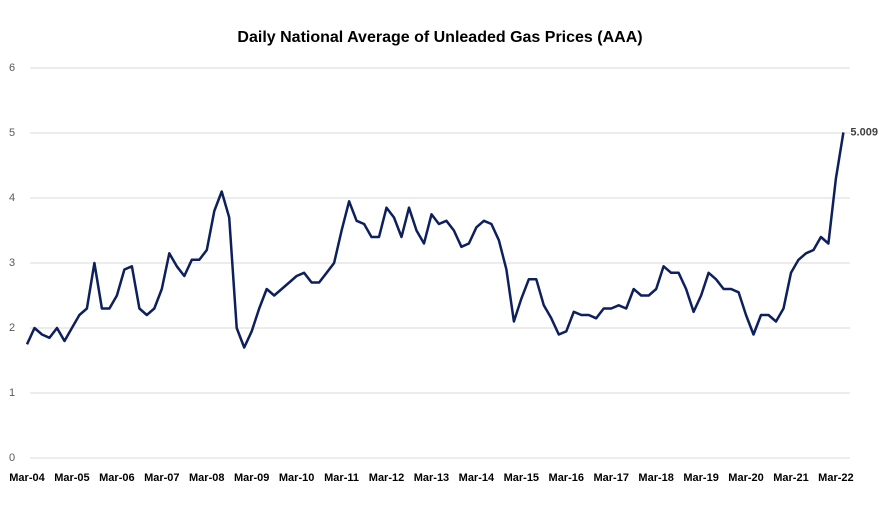 The width and height of the screenshot is (879, 521). Describe the element at coordinates (431, 478) in the screenshot. I see `x-tick-label: Mar-13` at that location.